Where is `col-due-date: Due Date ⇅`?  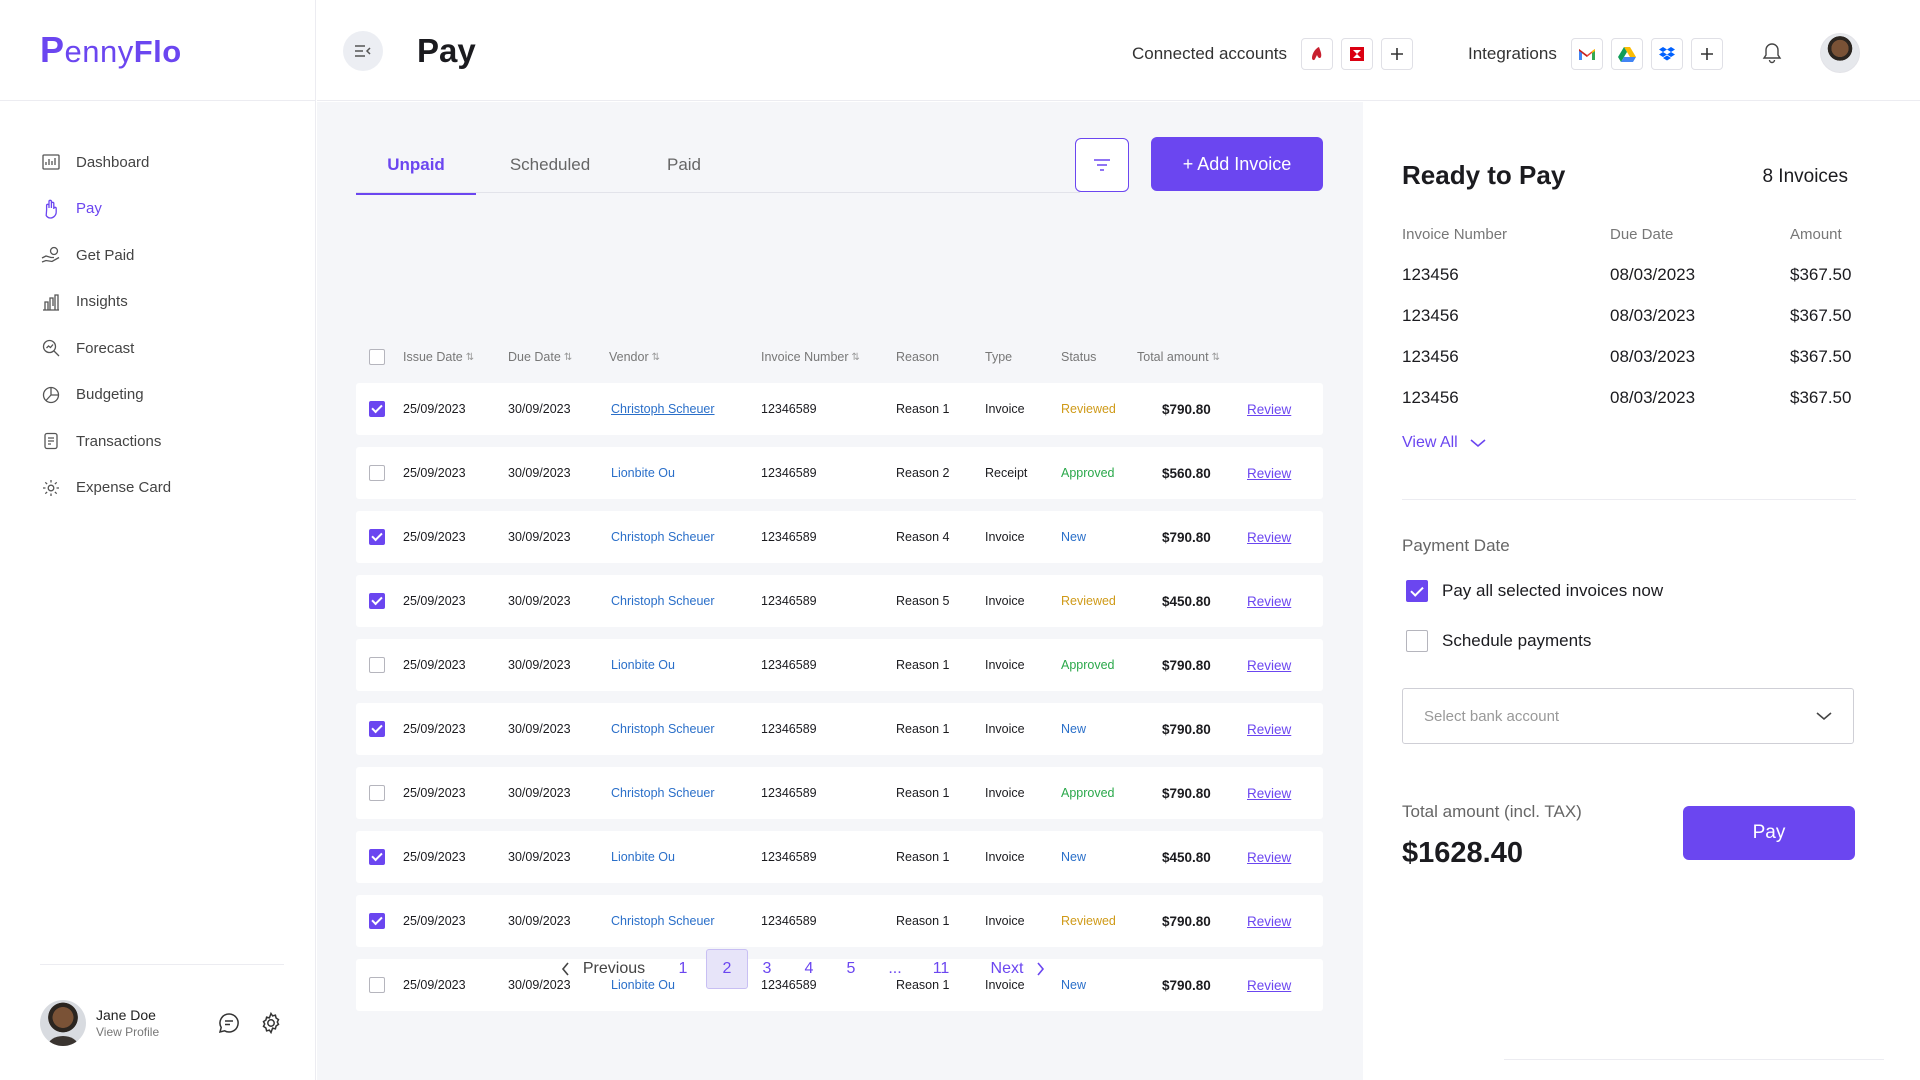
col-due-date: Due Date ⇅ is located at coordinates (540, 357).